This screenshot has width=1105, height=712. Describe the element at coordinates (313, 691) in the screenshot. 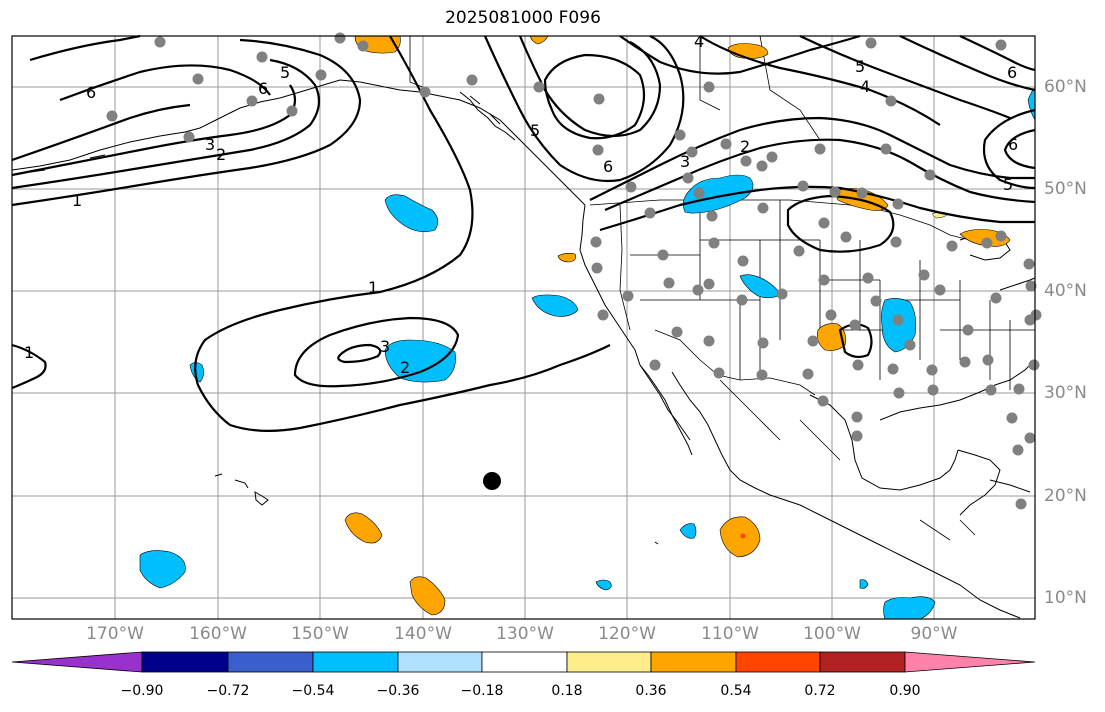

I see `colorbar-tick-label: −0.54` at that location.